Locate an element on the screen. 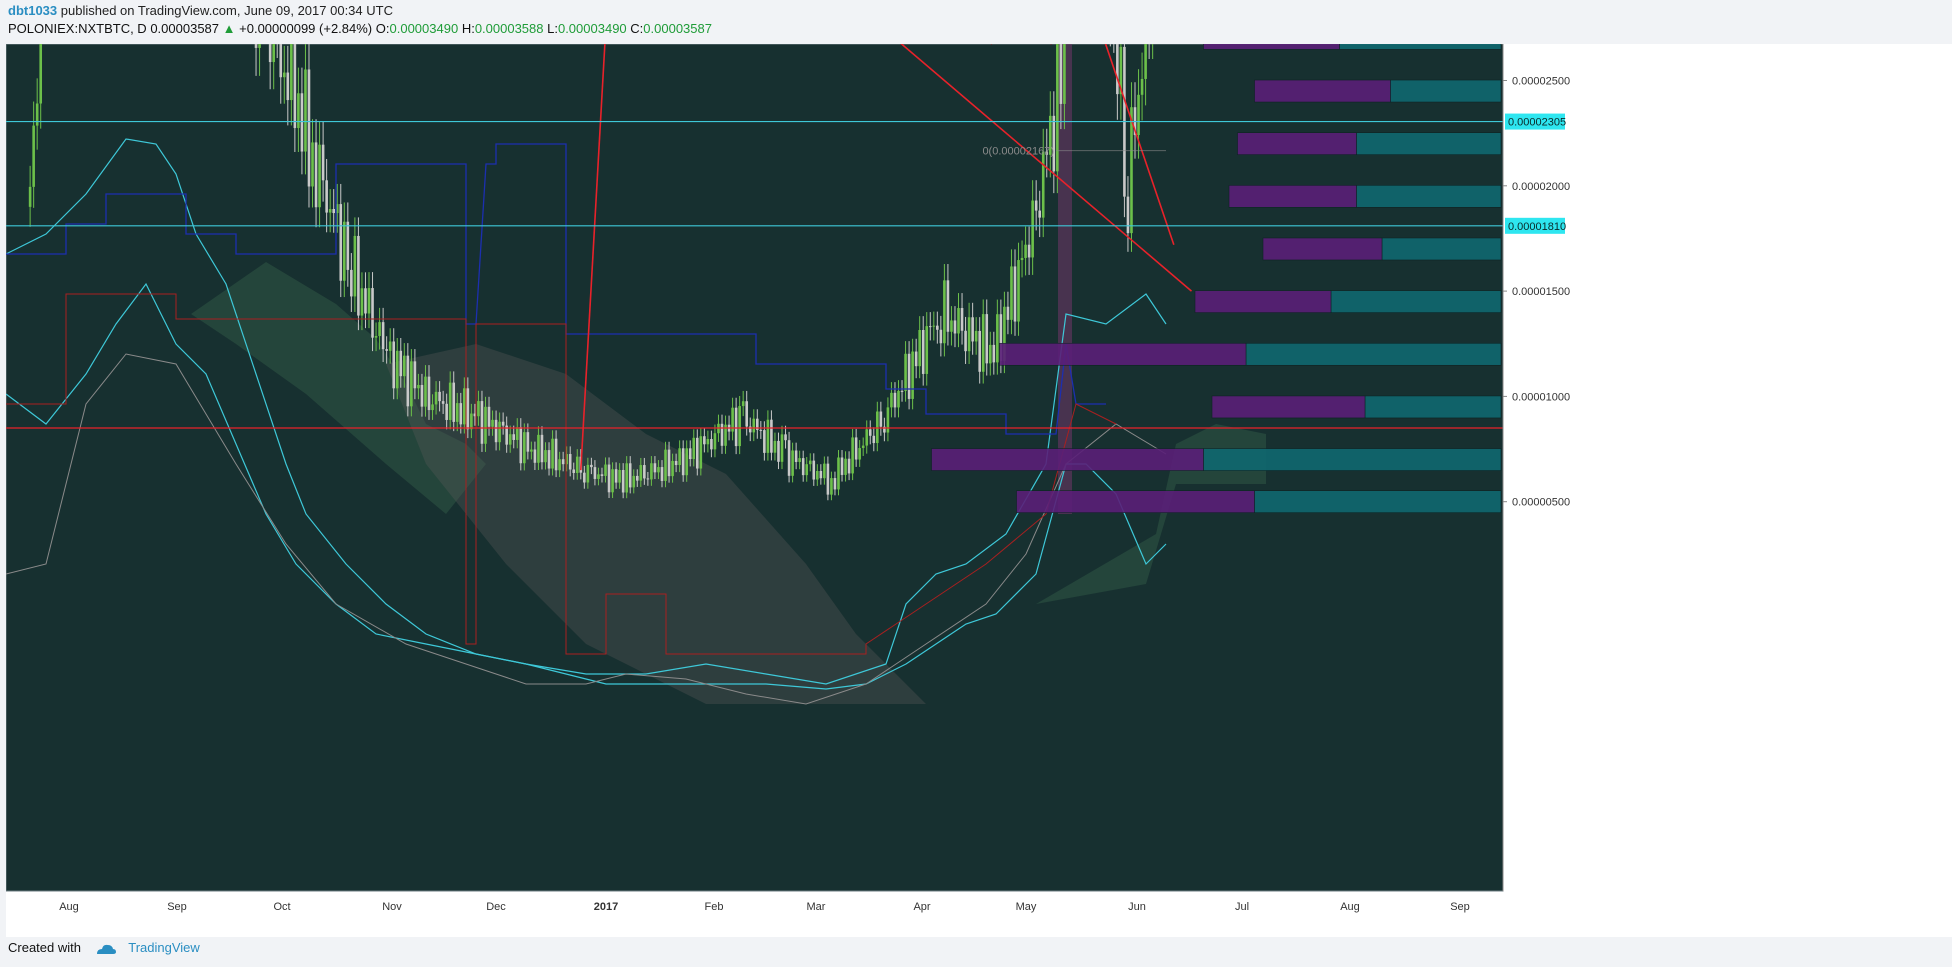  trend-line is located at coordinates (593, 257).